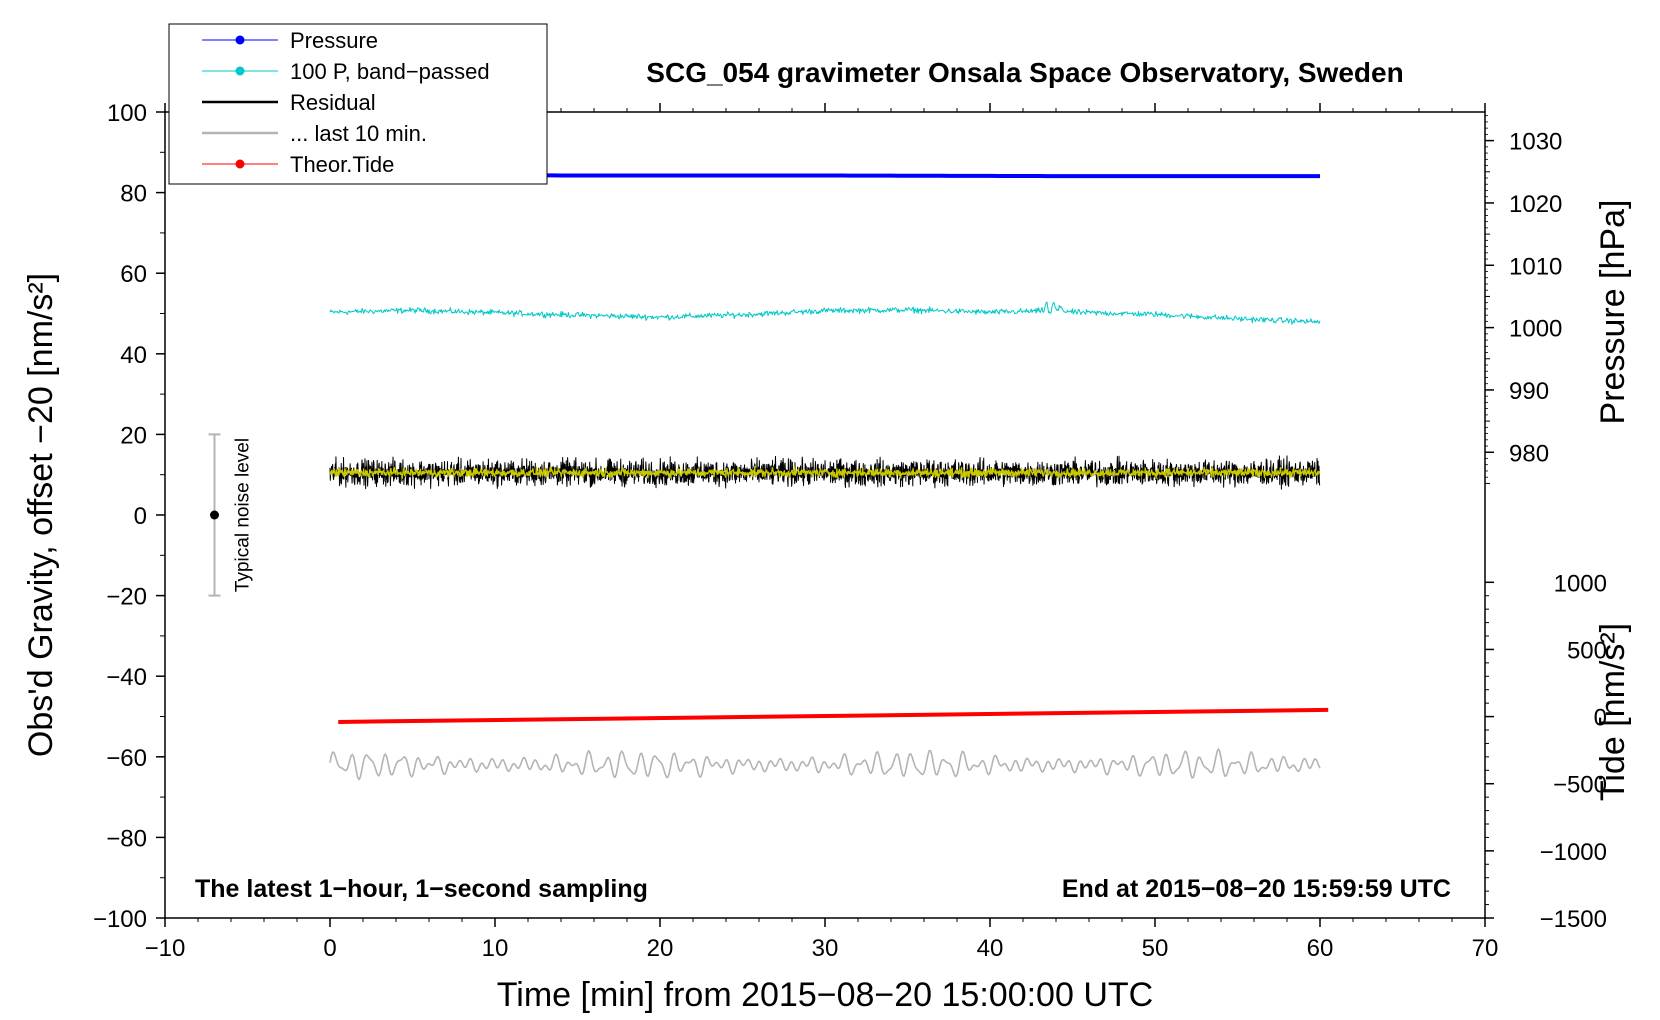 This screenshot has width=1660, height=1020. What do you see at coordinates (1320, 948) in the screenshot?
I see `x-tick-label: 60` at bounding box center [1320, 948].